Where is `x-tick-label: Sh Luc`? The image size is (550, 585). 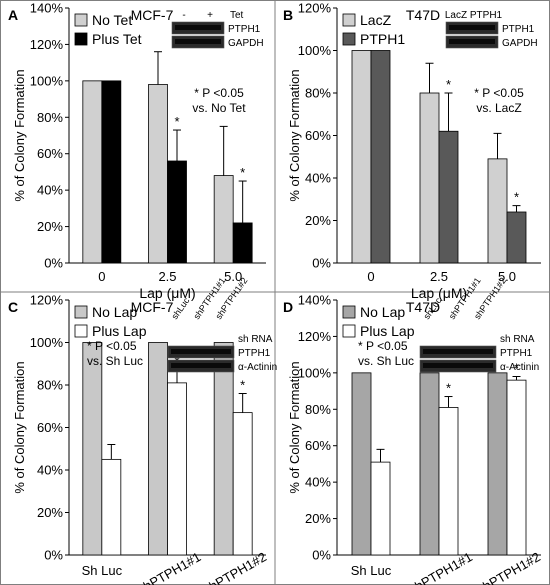 x-tick-label: Sh Luc is located at coordinates (371, 570).